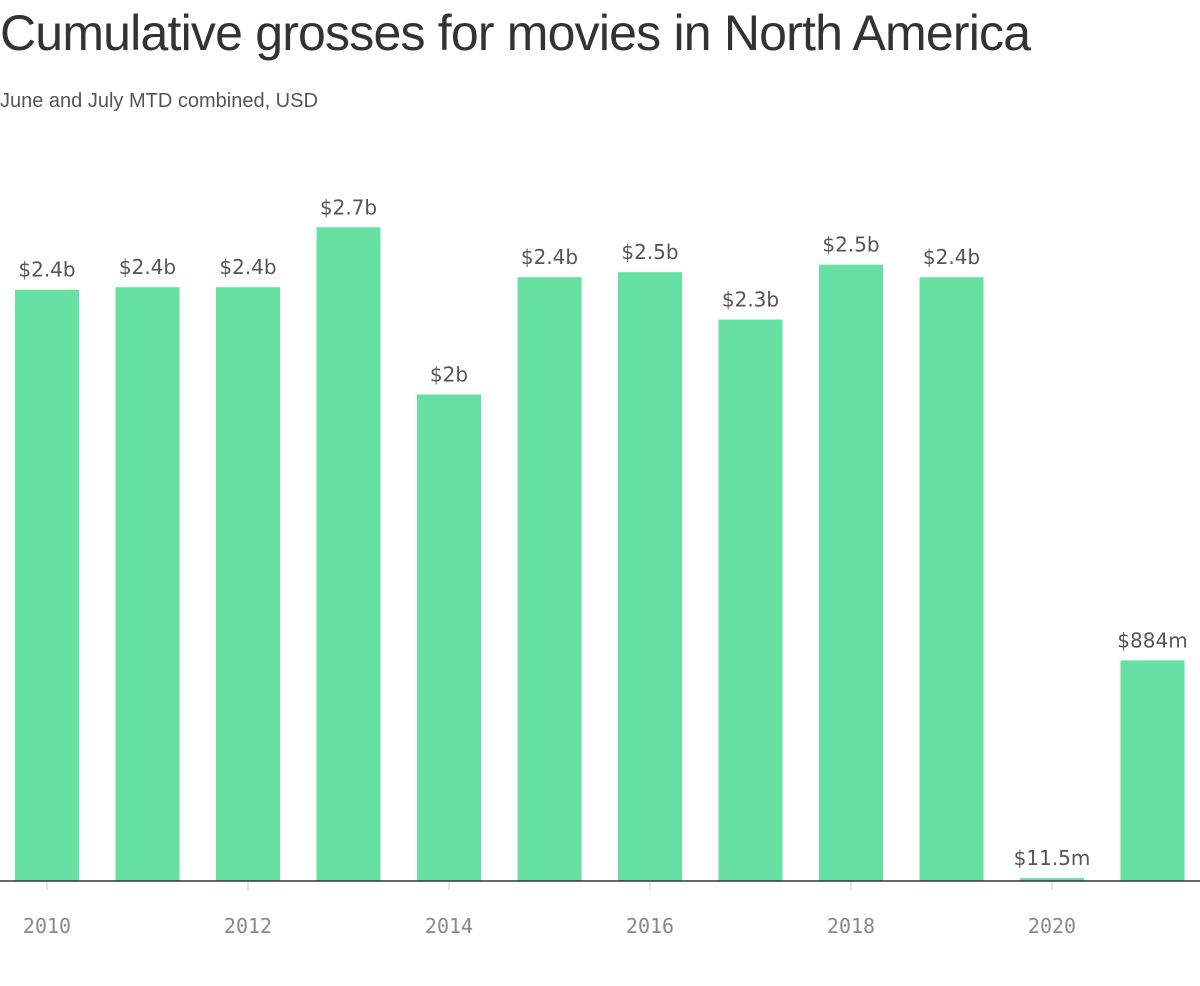 This screenshot has width=1200, height=986. What do you see at coordinates (1052, 858) in the screenshot?
I see `data-label-2020: $11.5m` at bounding box center [1052, 858].